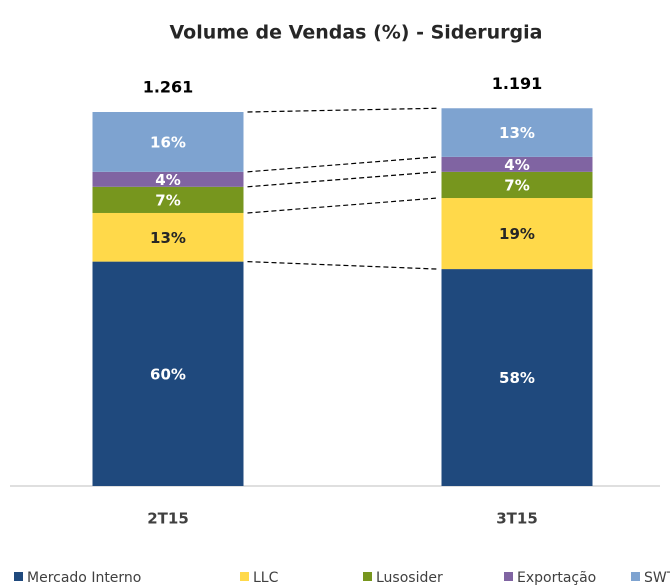 The width and height of the screenshot is (670, 586). What do you see at coordinates (356, 33) in the screenshot?
I see `chart-title: Volume de Vendas (%) - Siderurgia` at bounding box center [356, 33].